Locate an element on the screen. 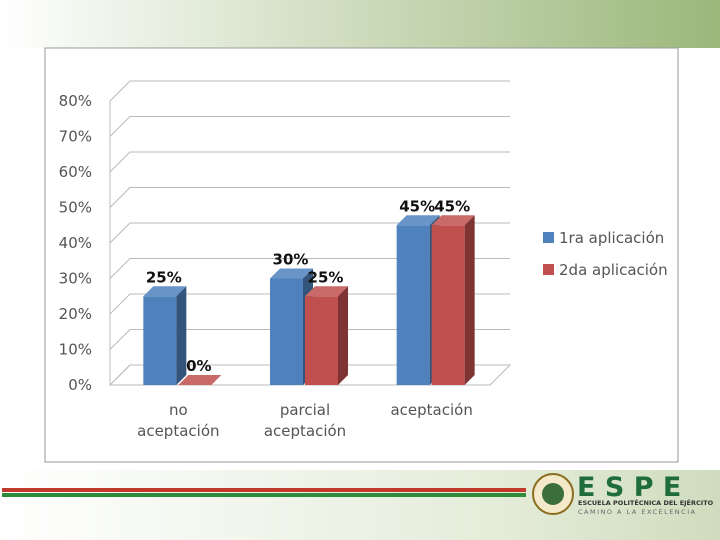 The height and width of the screenshot is (540, 720). y-tick-label: 60% is located at coordinates (75, 172).